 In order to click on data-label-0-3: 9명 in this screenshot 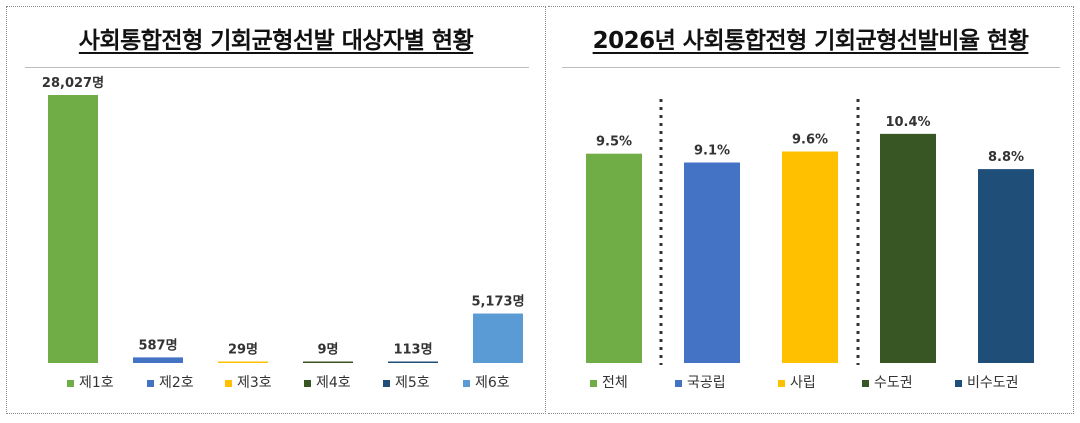, I will do `click(327, 350)`.